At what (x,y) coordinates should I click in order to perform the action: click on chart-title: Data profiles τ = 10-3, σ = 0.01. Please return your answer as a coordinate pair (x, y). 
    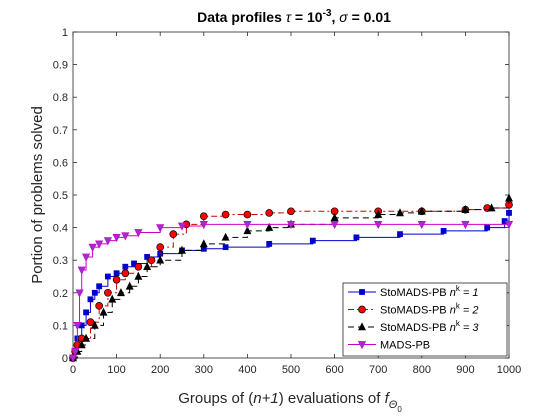
    Looking at the image, I should click on (294, 16).